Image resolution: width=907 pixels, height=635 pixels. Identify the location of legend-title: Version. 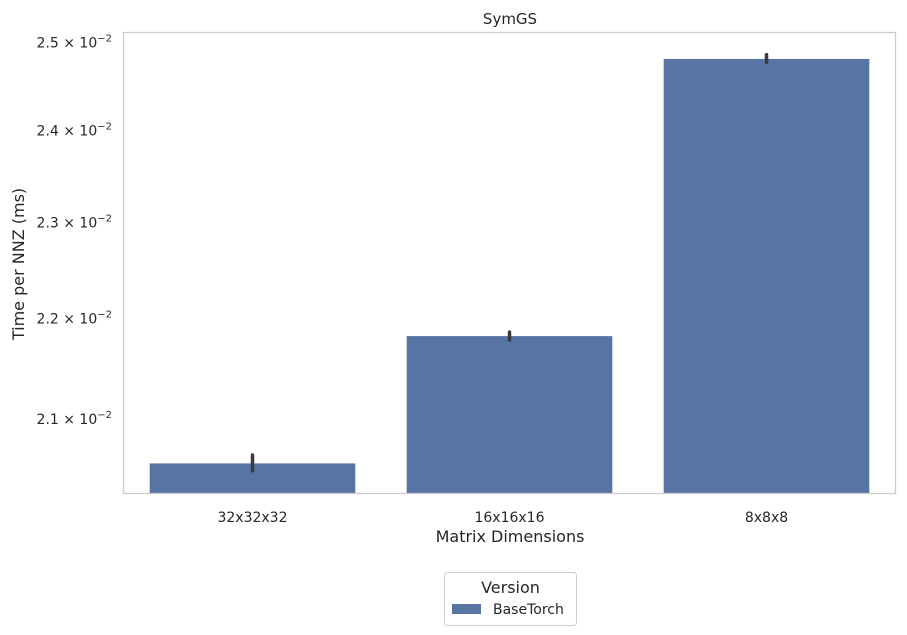
(510, 587).